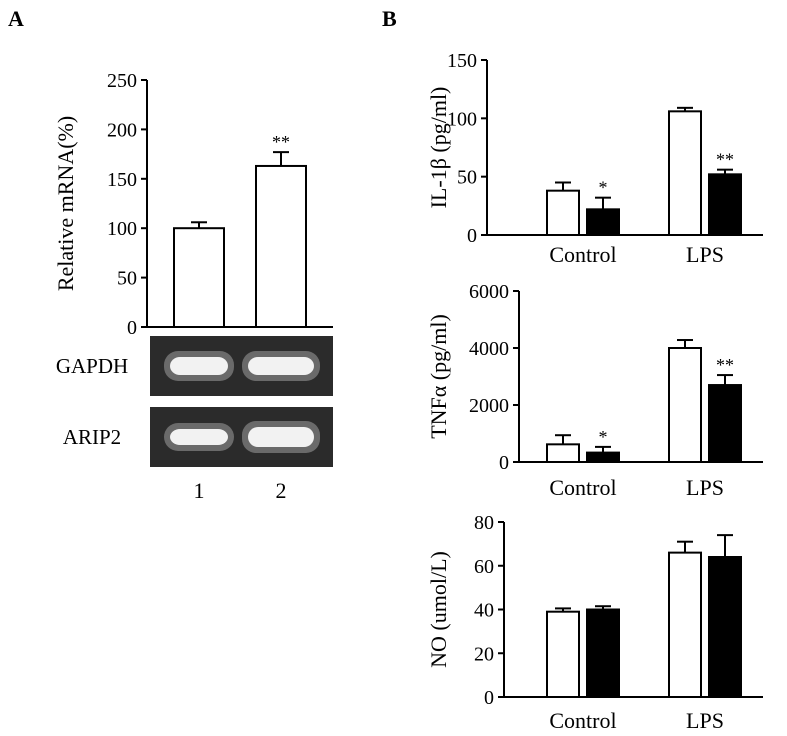  I want to click on gel-row: GAPDH, so click(194, 366).